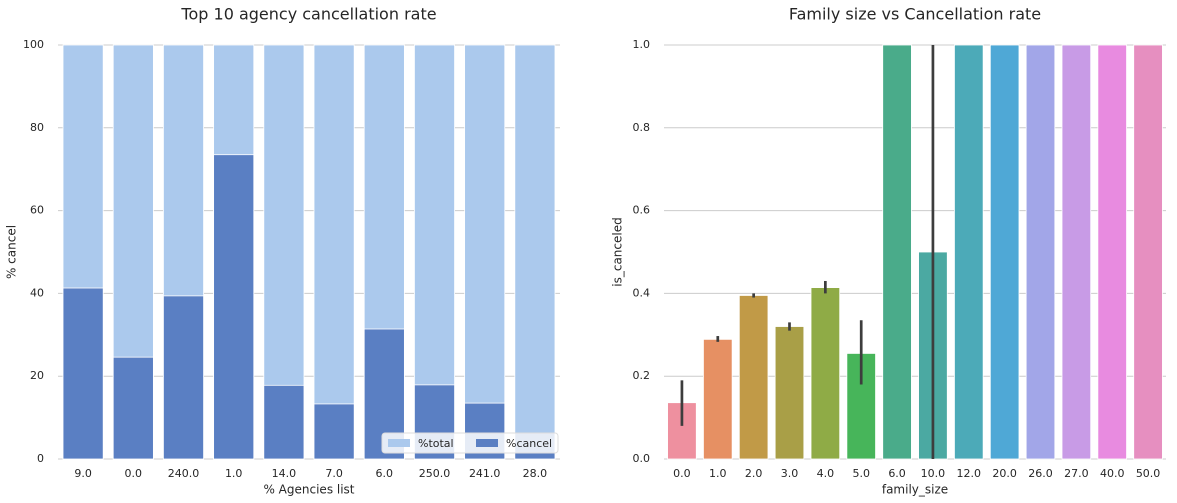 This screenshot has width=1177, height=503. Describe the element at coordinates (754, 473) in the screenshot. I see `x-tick-label: 2.0` at that location.